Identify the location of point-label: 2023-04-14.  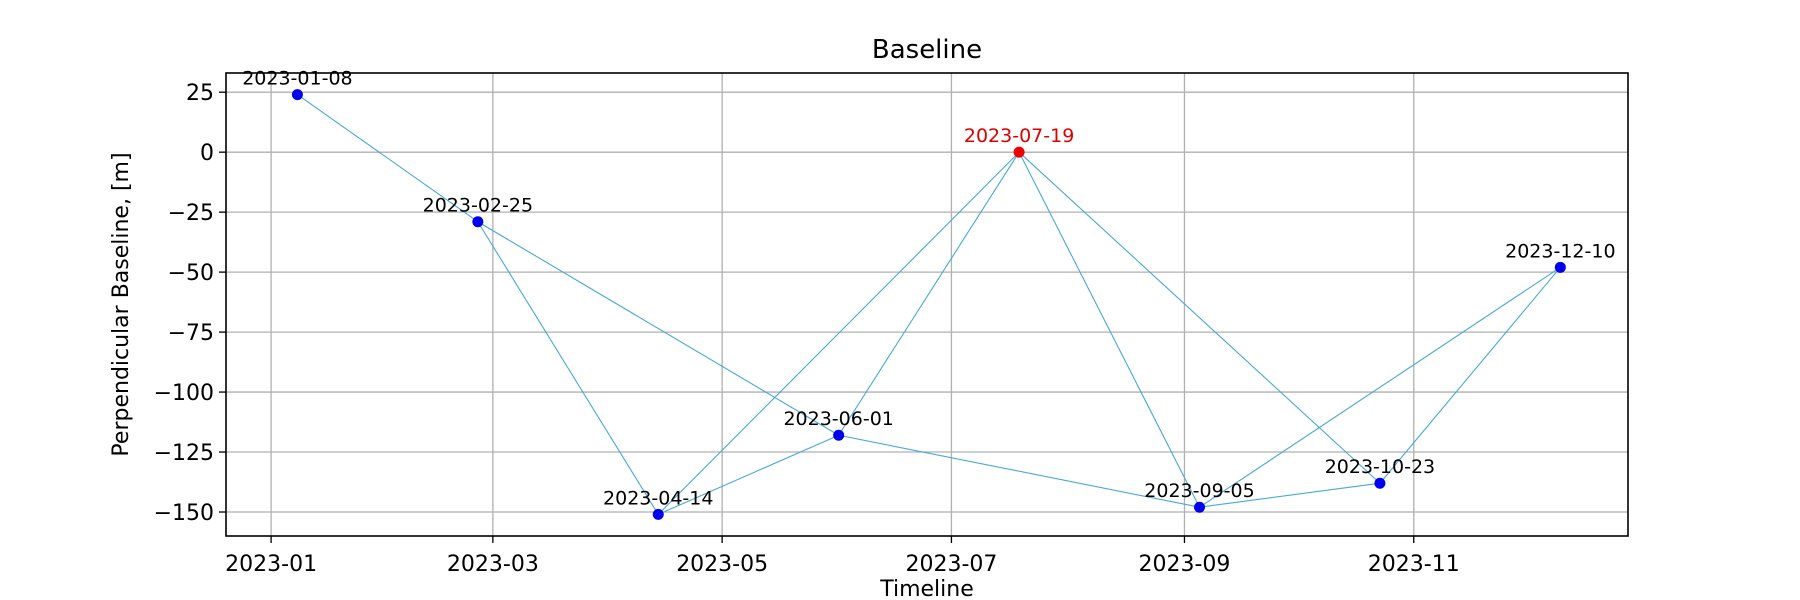
(658, 498).